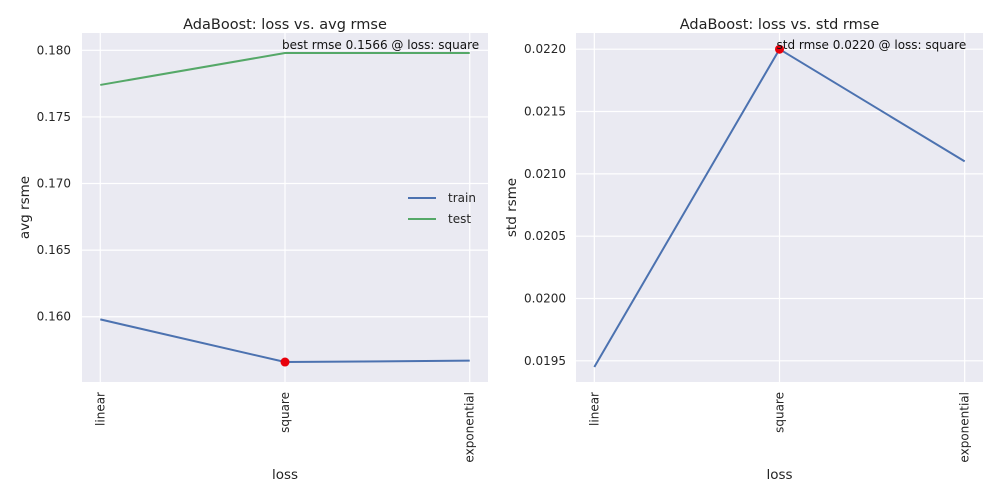  Describe the element at coordinates (100, 409) in the screenshot. I see `avg-rmse-x-tick-label: linear` at that location.